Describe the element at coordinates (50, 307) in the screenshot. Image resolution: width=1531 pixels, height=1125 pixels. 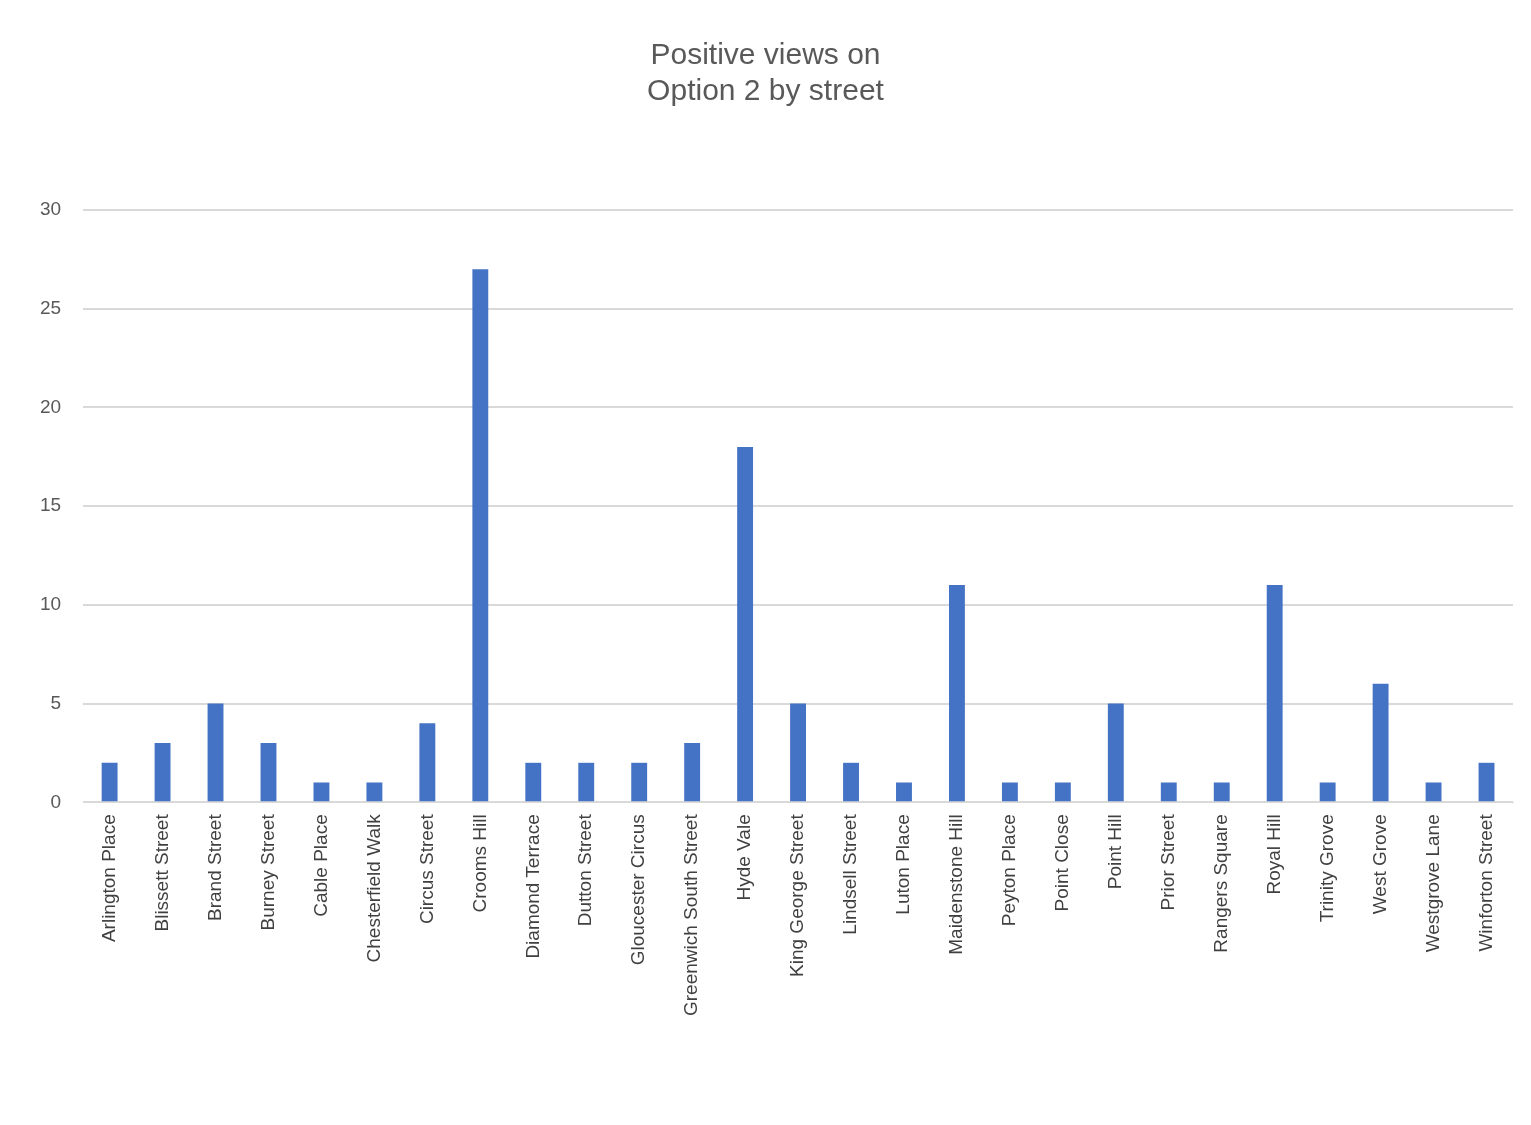
I see `y-tick-label: 25` at that location.